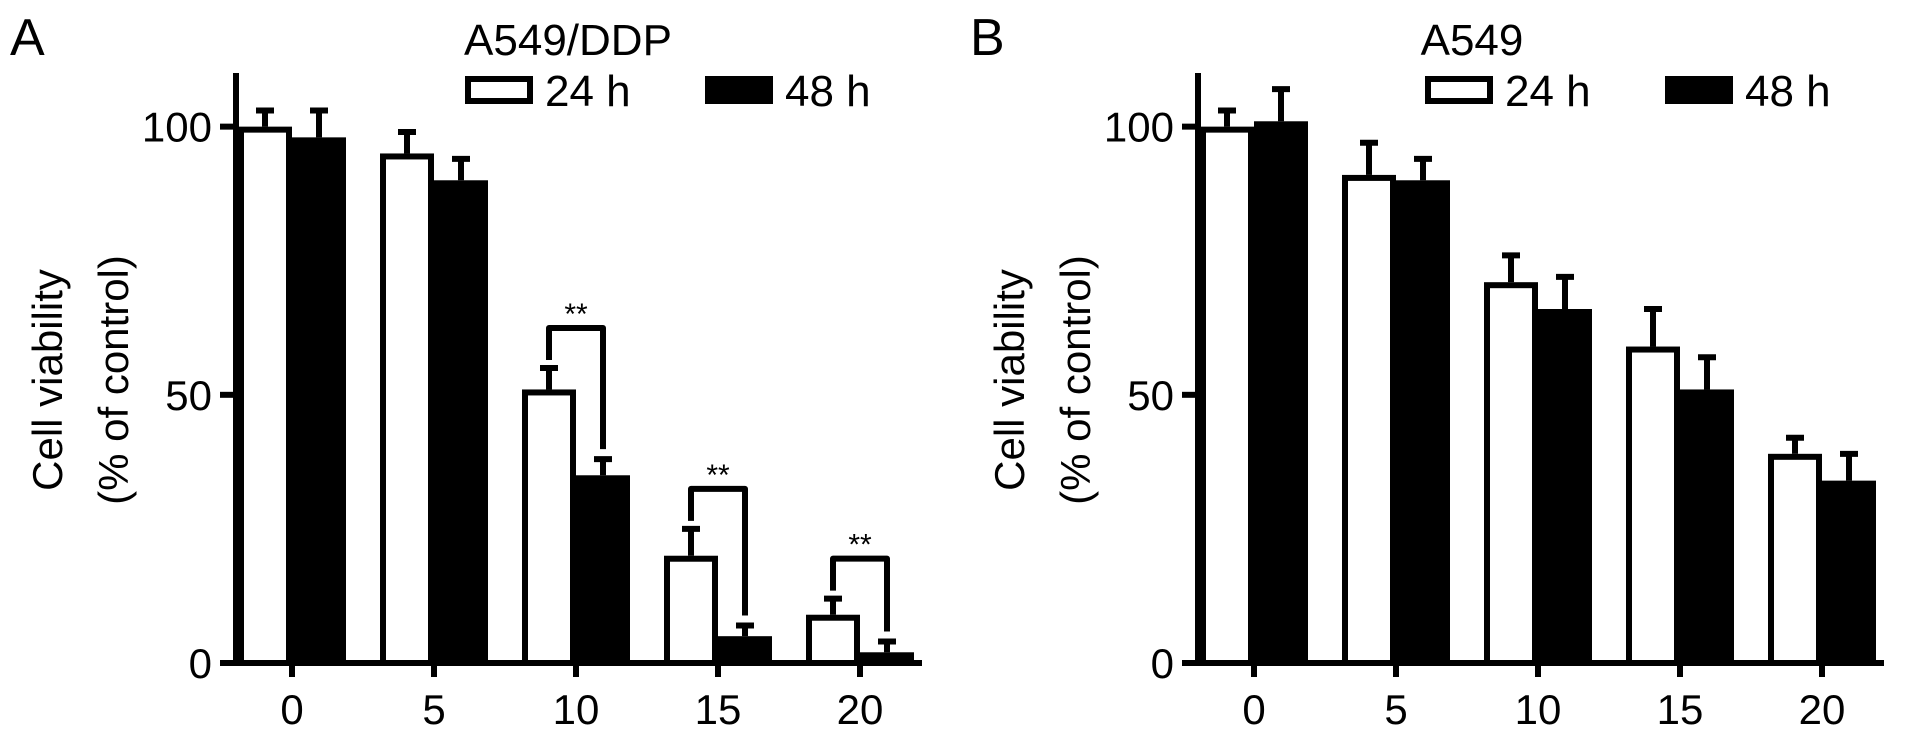  I want to click on chart-title: A549/DDP, so click(568, 40).